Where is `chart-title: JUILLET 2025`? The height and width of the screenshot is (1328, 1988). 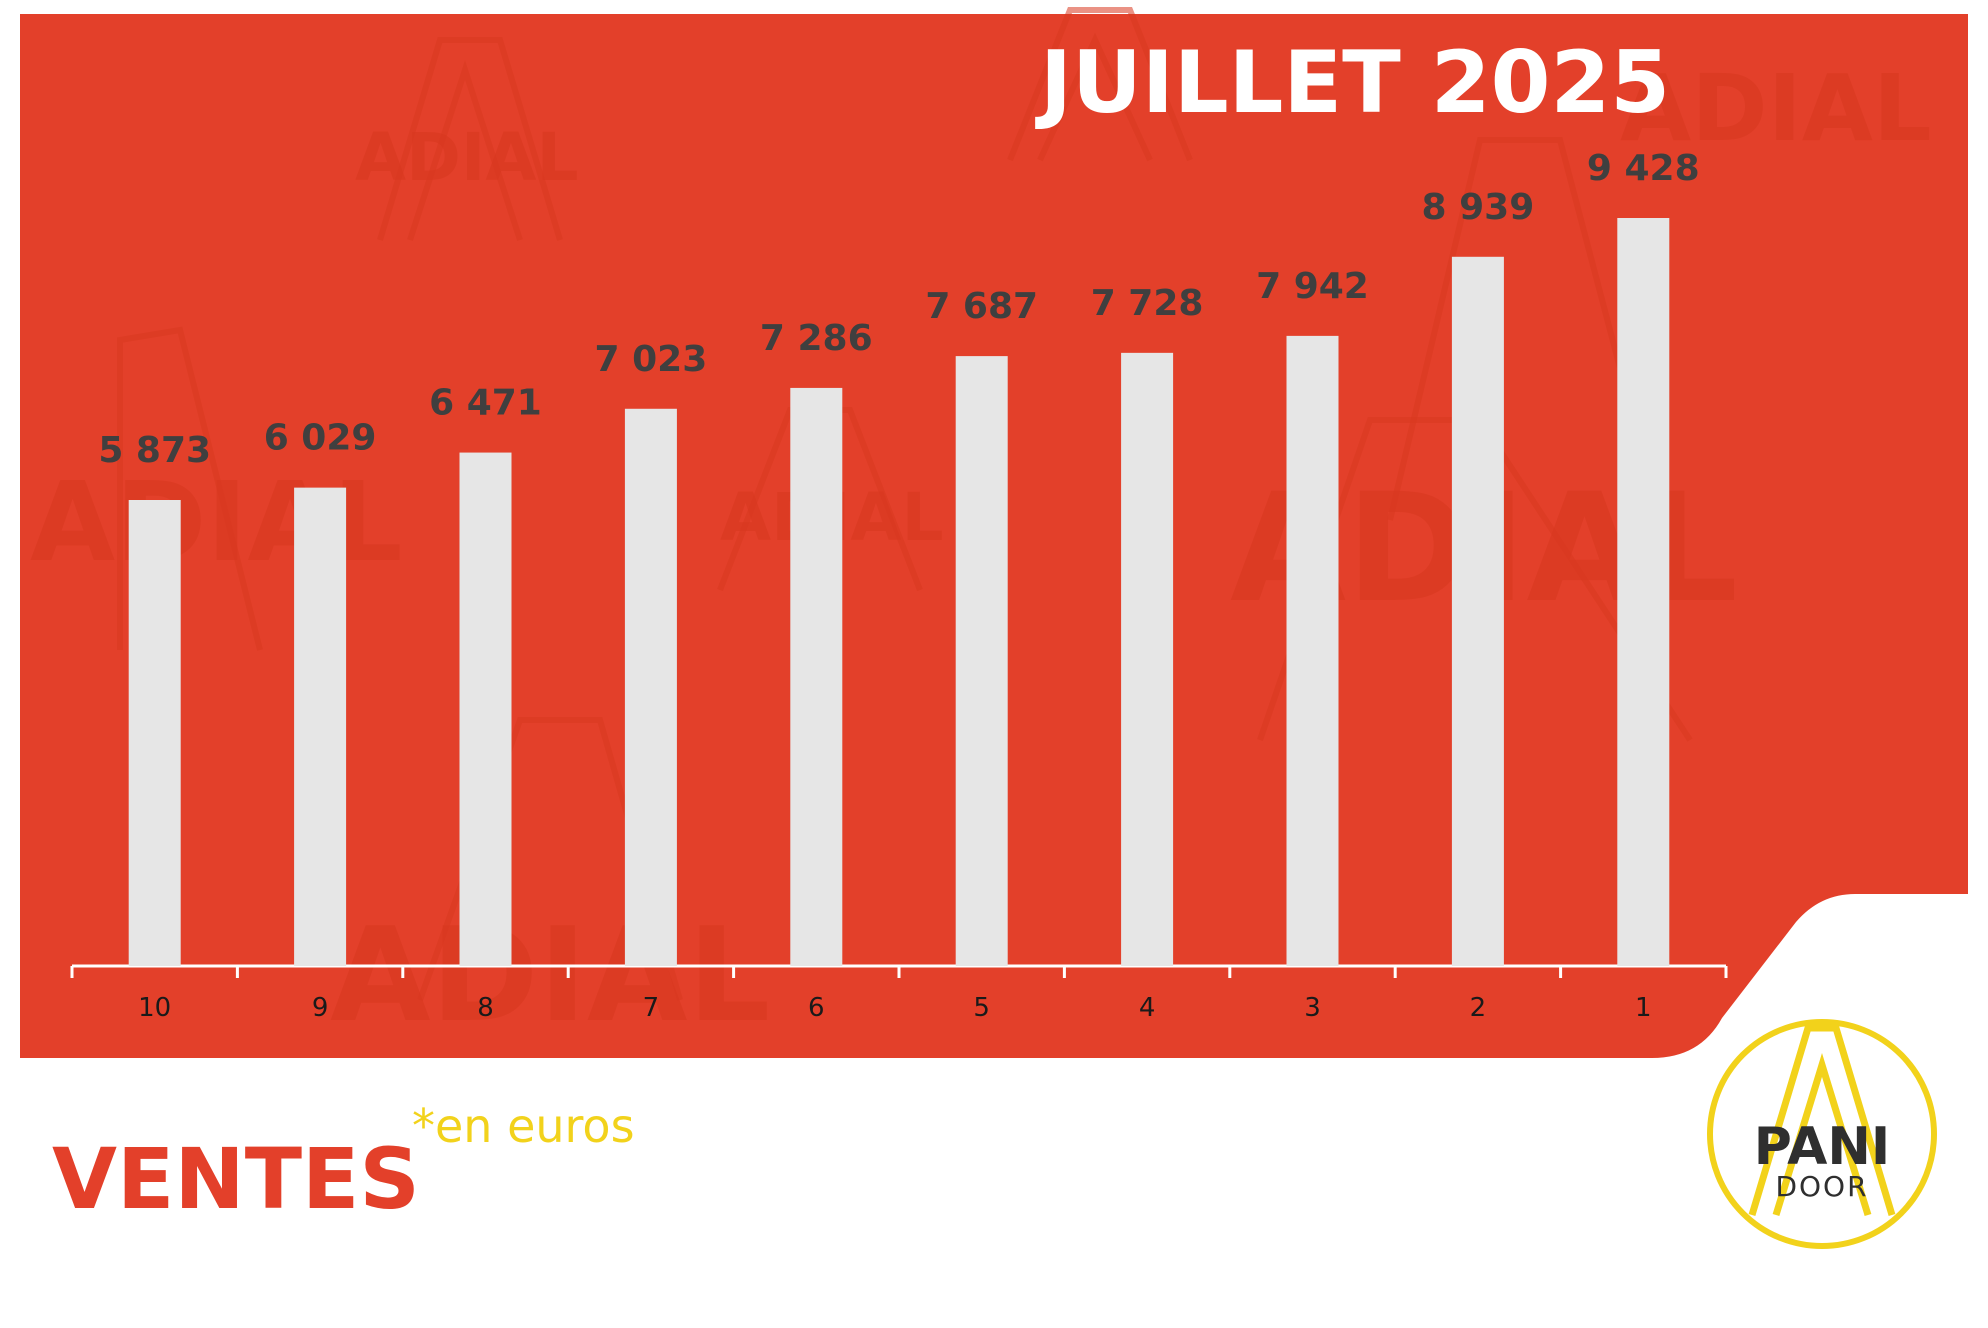 chart-title: JUILLET 2025 is located at coordinates (1352, 83).